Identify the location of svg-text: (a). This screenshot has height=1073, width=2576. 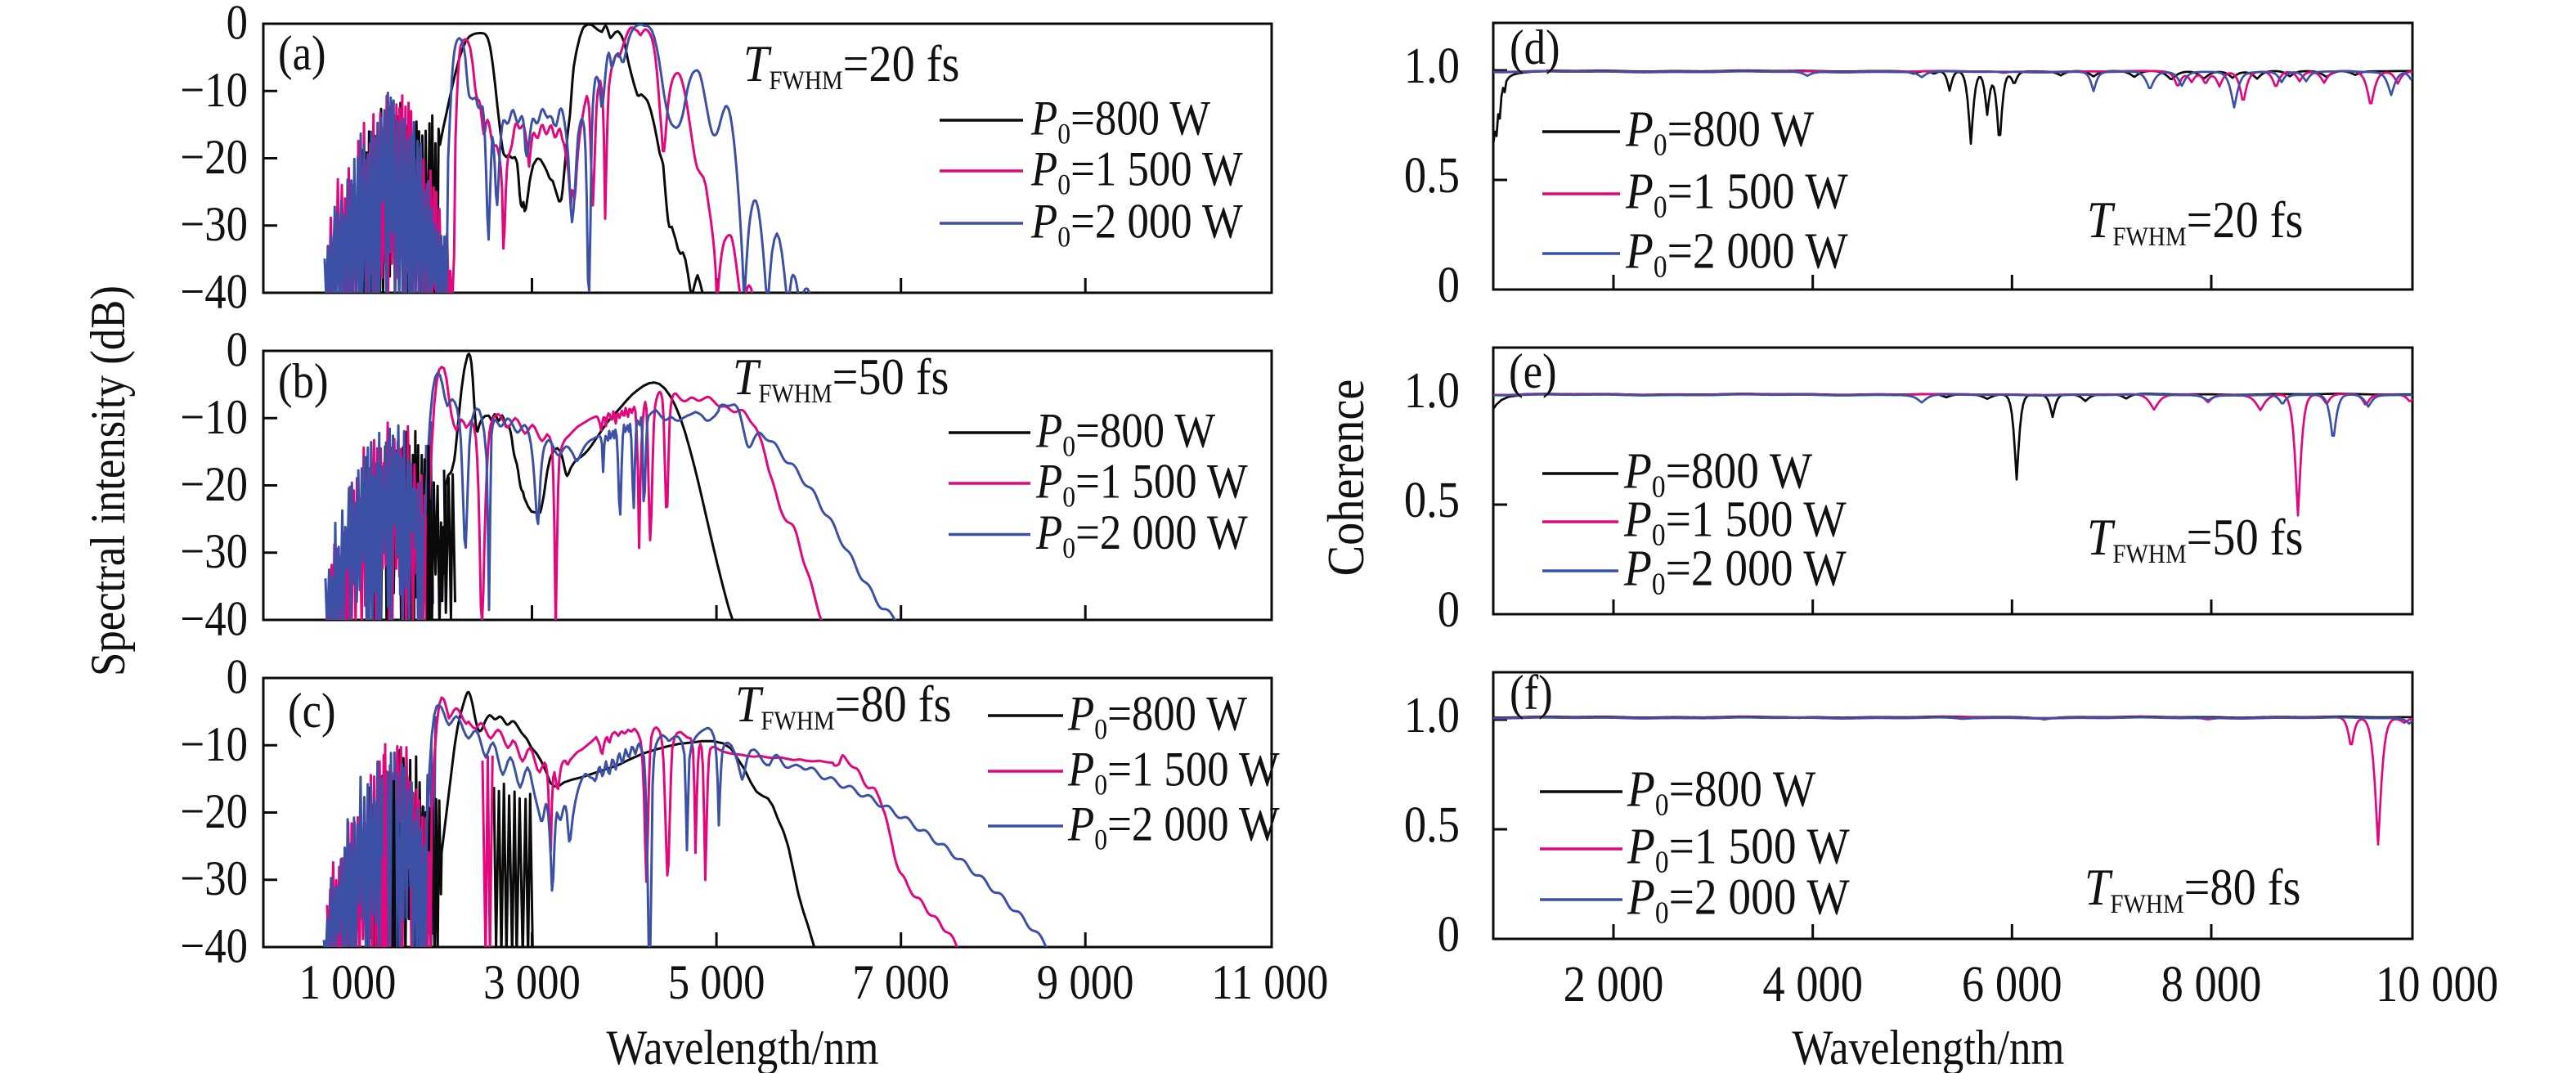
(302, 54).